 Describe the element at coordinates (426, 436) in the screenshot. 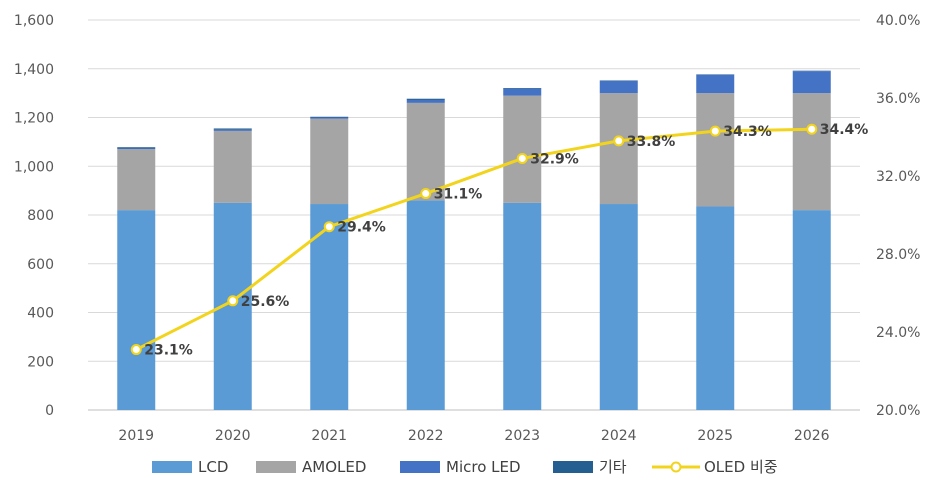

I see `x-tick-label: 2022` at that location.